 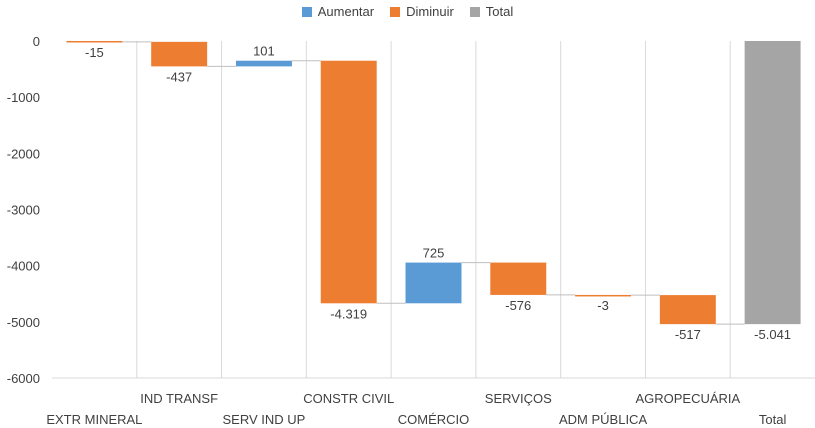 I want to click on chart-legend: Aumentar Diminuir Total, so click(x=407, y=11).